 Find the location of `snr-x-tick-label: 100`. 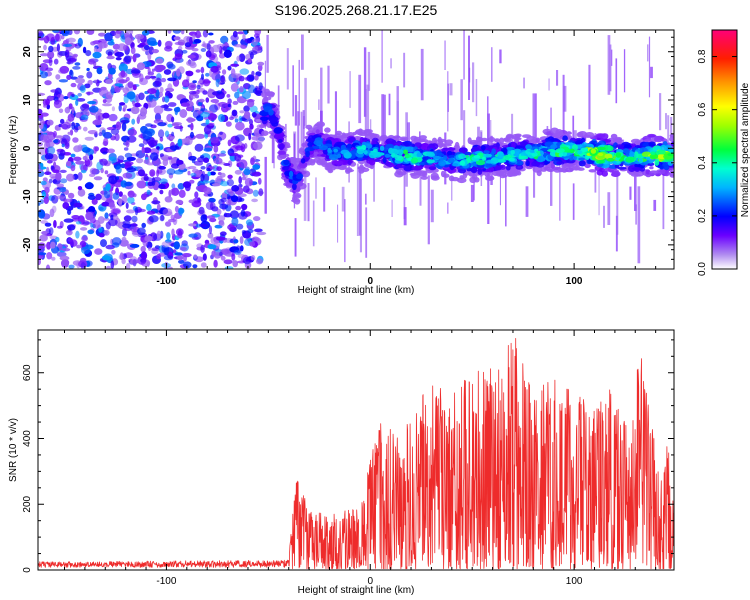

snr-x-tick-label: 100 is located at coordinates (574, 581).